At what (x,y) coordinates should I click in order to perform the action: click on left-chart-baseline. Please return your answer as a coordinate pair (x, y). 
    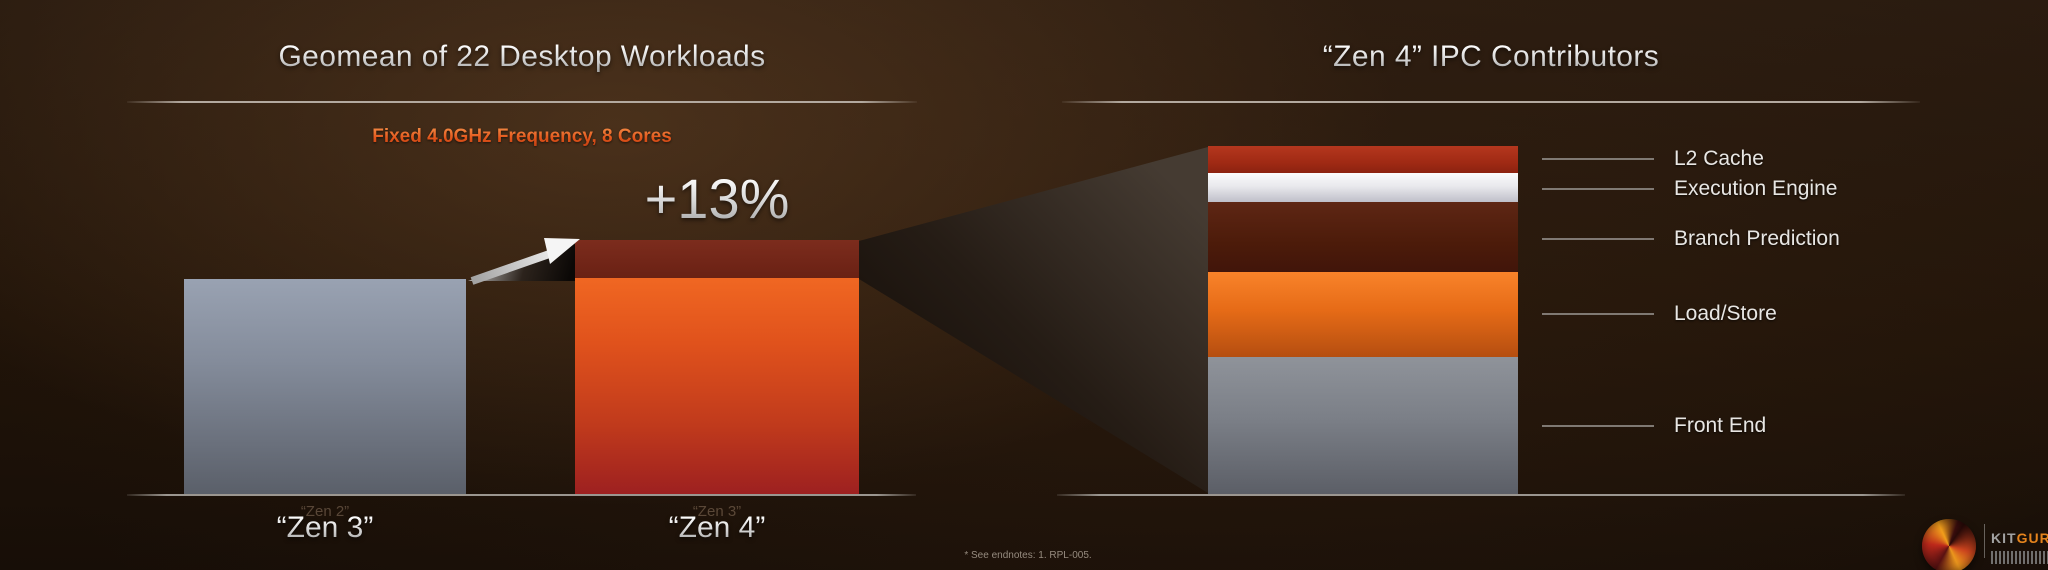
    Looking at the image, I should click on (521, 495).